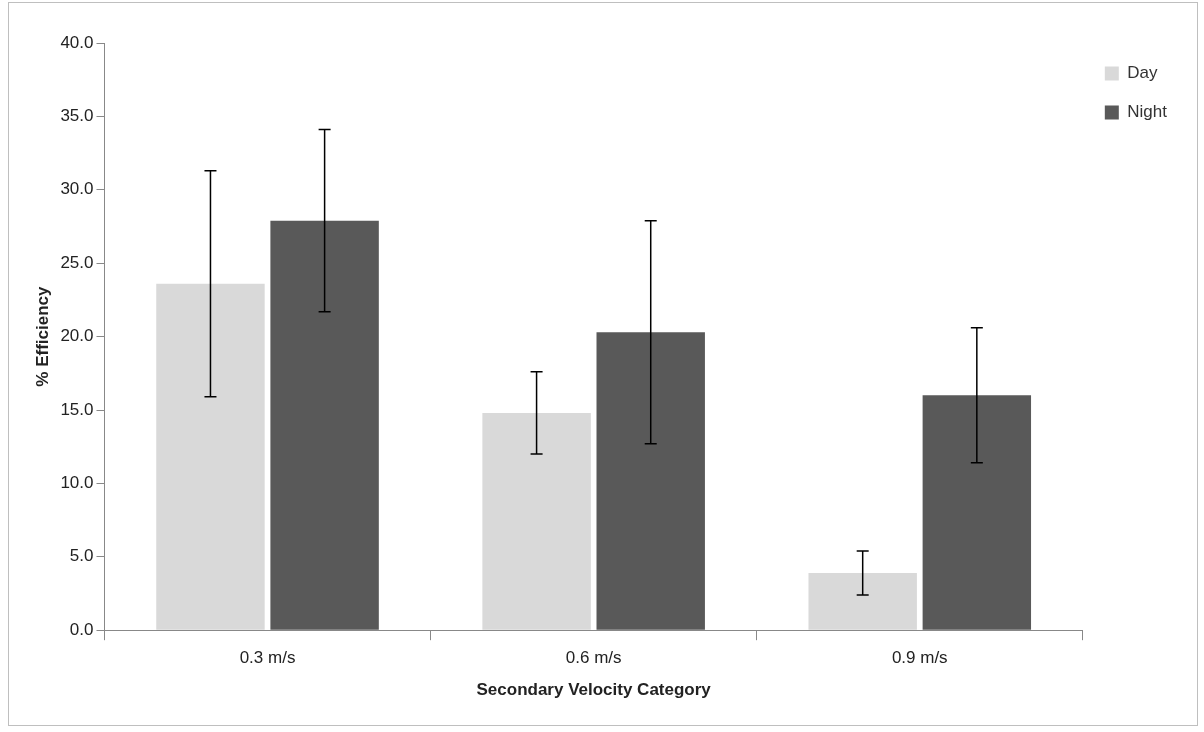 The height and width of the screenshot is (732, 1204). Describe the element at coordinates (1147, 112) in the screenshot. I see `legend-label: Night` at that location.